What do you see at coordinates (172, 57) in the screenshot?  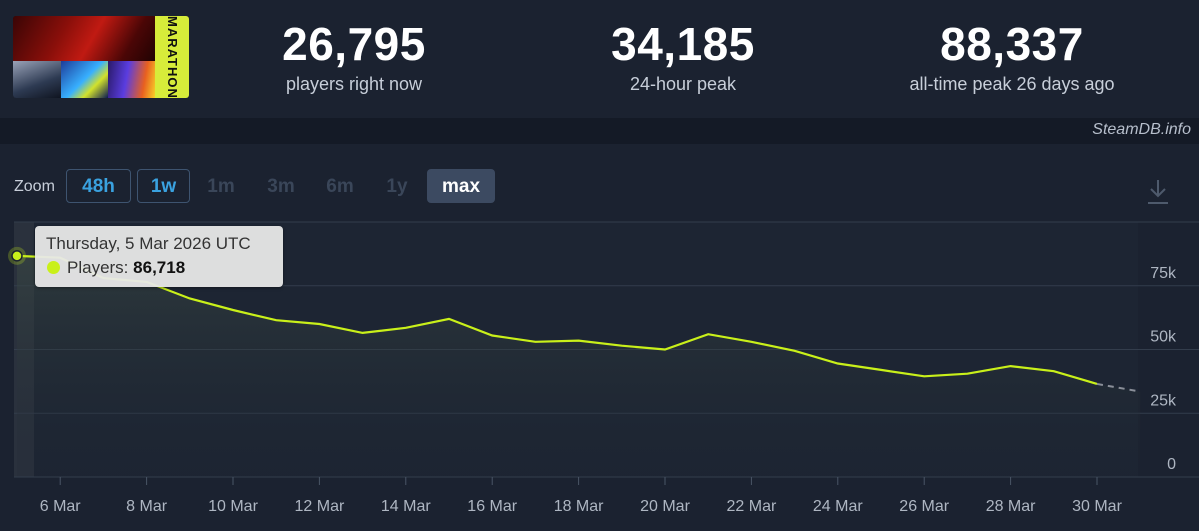 I see `game-logo: MARATHON` at bounding box center [172, 57].